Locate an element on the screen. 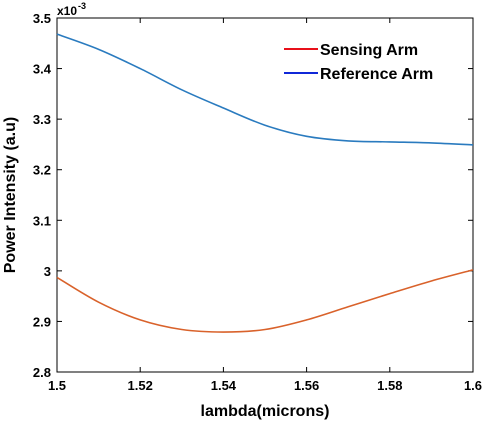 The image size is (485, 424). y-tick-label: 3.2 is located at coordinates (42, 170).